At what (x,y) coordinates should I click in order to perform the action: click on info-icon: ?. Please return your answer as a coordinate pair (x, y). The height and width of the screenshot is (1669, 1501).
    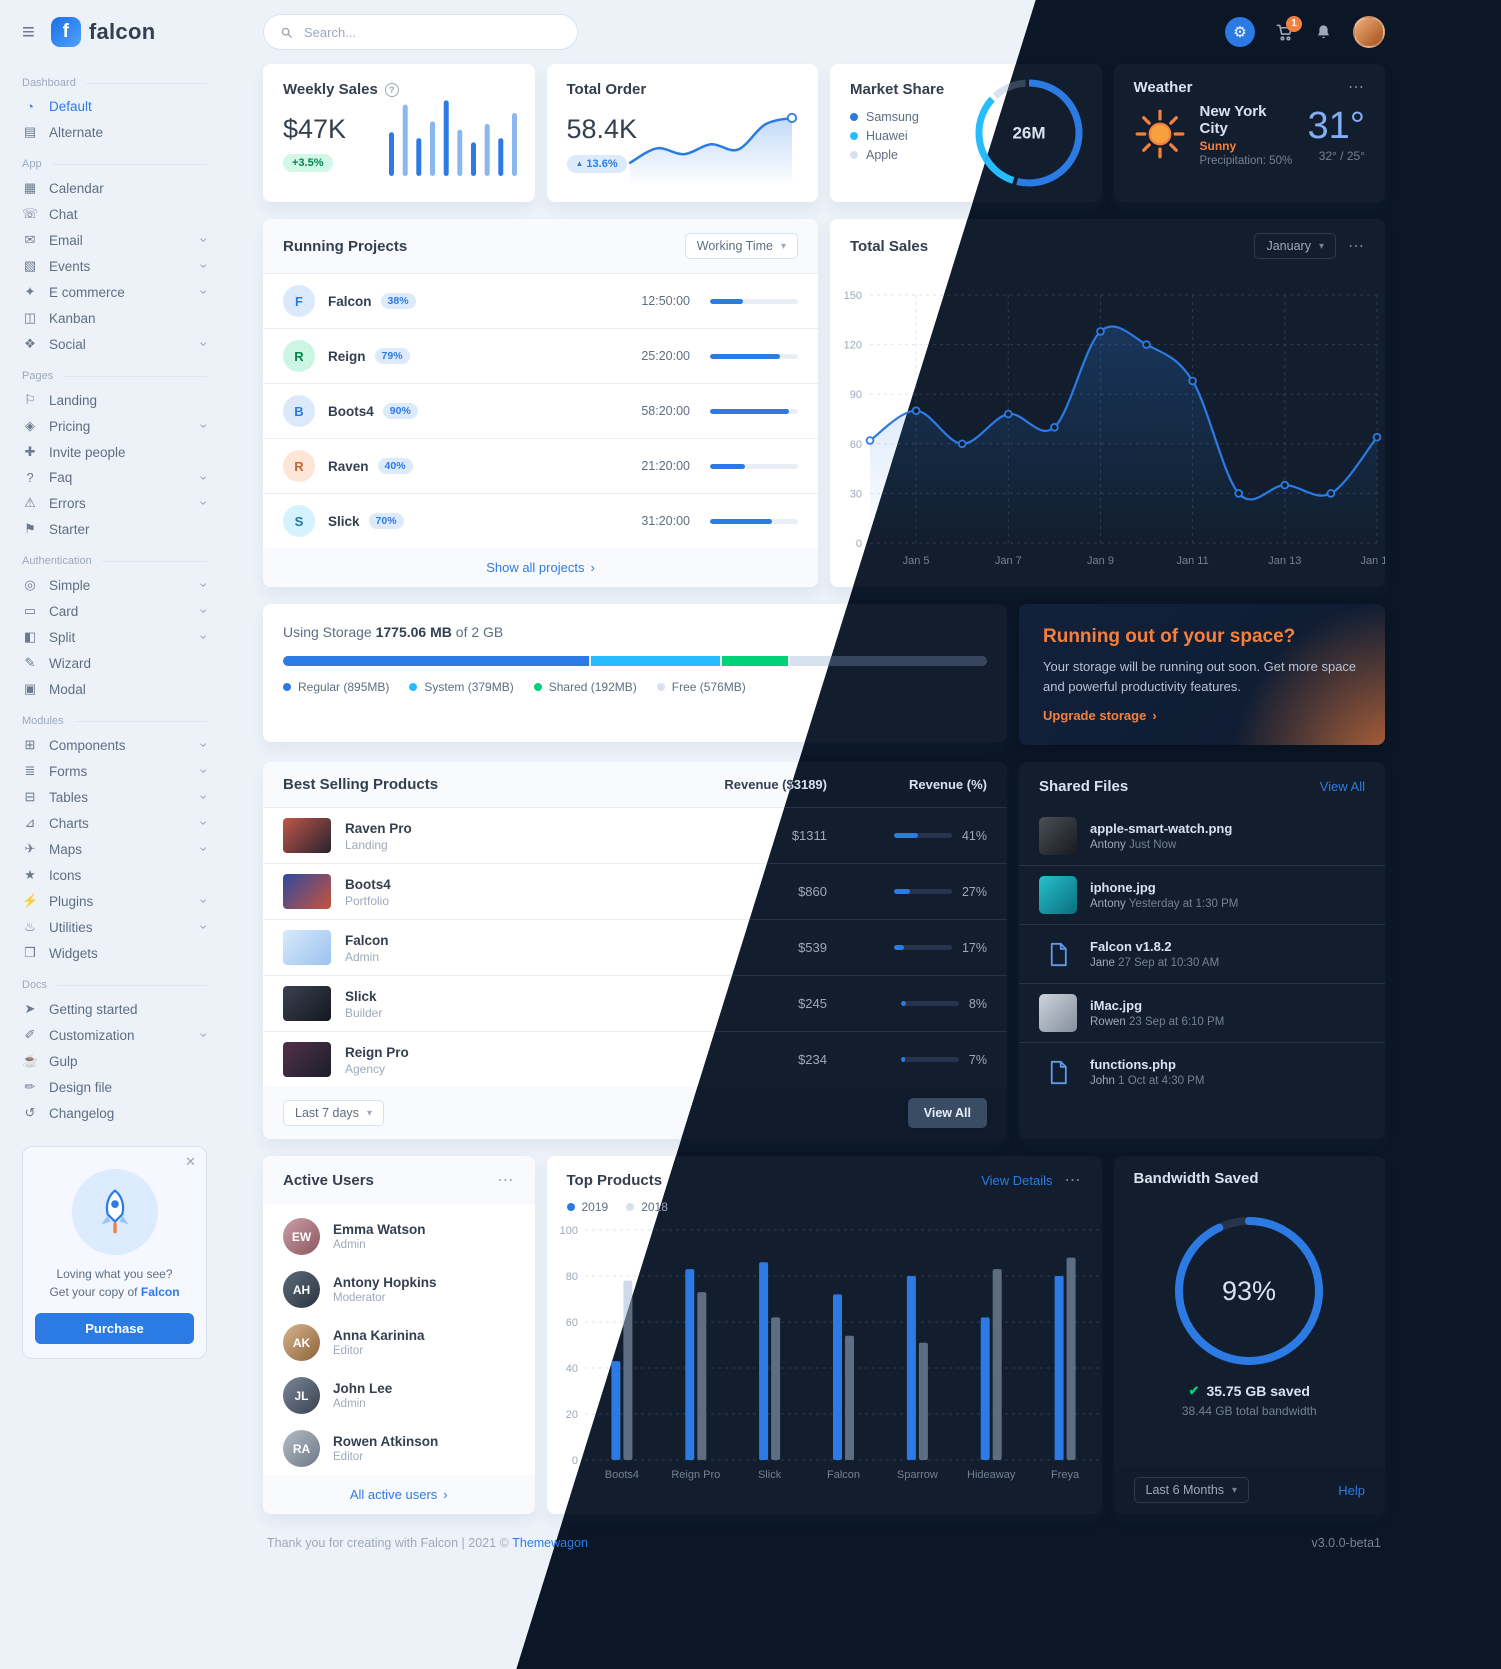
    Looking at the image, I should click on (391, 89).